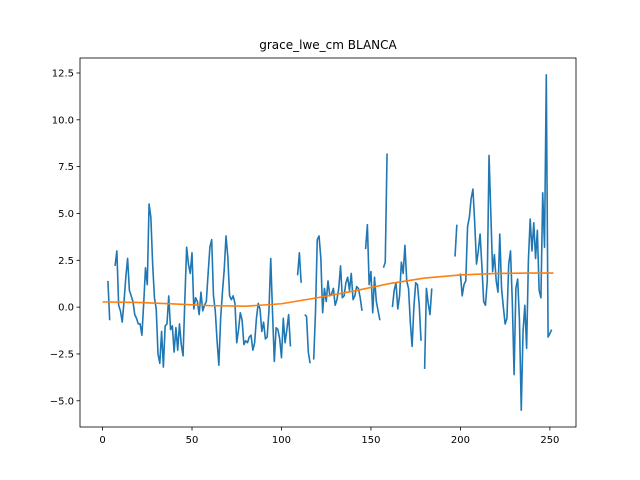  Describe the element at coordinates (63, 73) in the screenshot. I see `y-tick-label-7: 12.5` at that location.